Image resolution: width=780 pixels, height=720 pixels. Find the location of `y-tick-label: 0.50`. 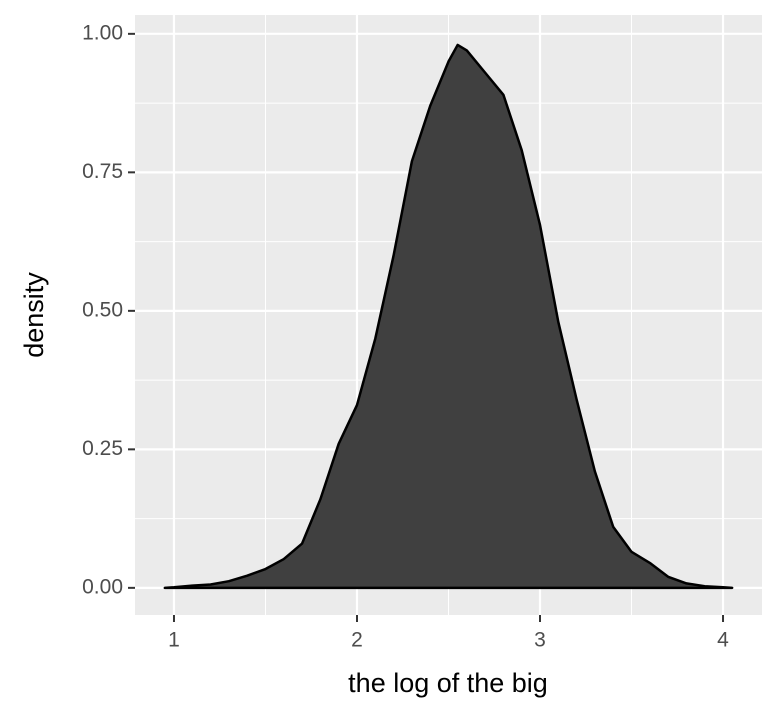

y-tick-label: 0.50 is located at coordinates (102, 309).